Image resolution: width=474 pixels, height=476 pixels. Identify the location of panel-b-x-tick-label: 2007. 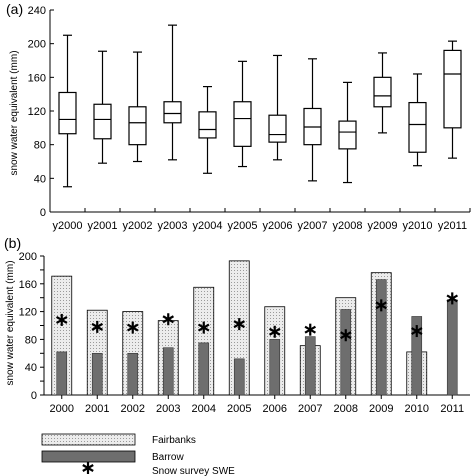
(310, 409).